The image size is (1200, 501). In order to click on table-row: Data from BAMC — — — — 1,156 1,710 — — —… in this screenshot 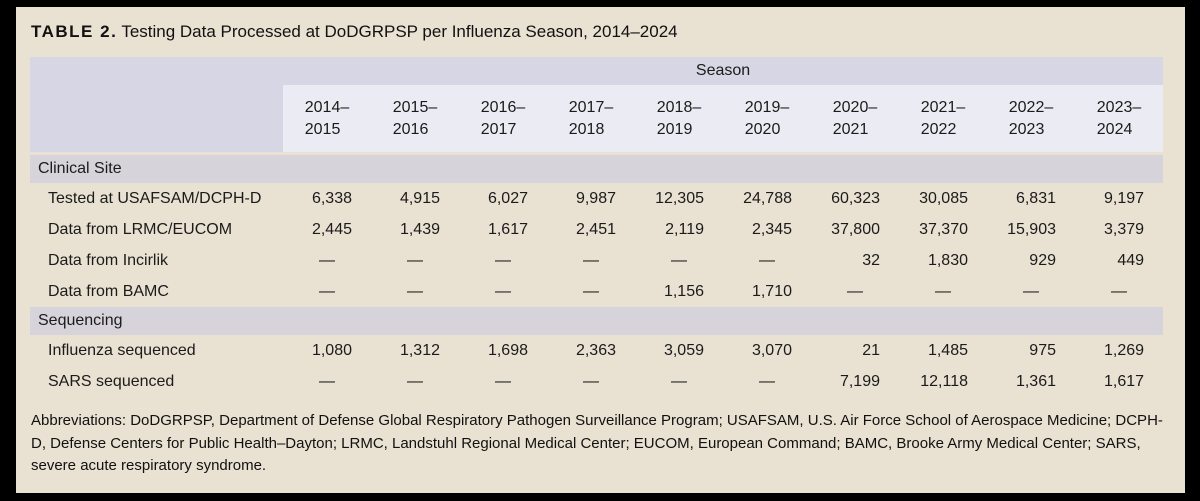, I will do `click(597, 291)`.